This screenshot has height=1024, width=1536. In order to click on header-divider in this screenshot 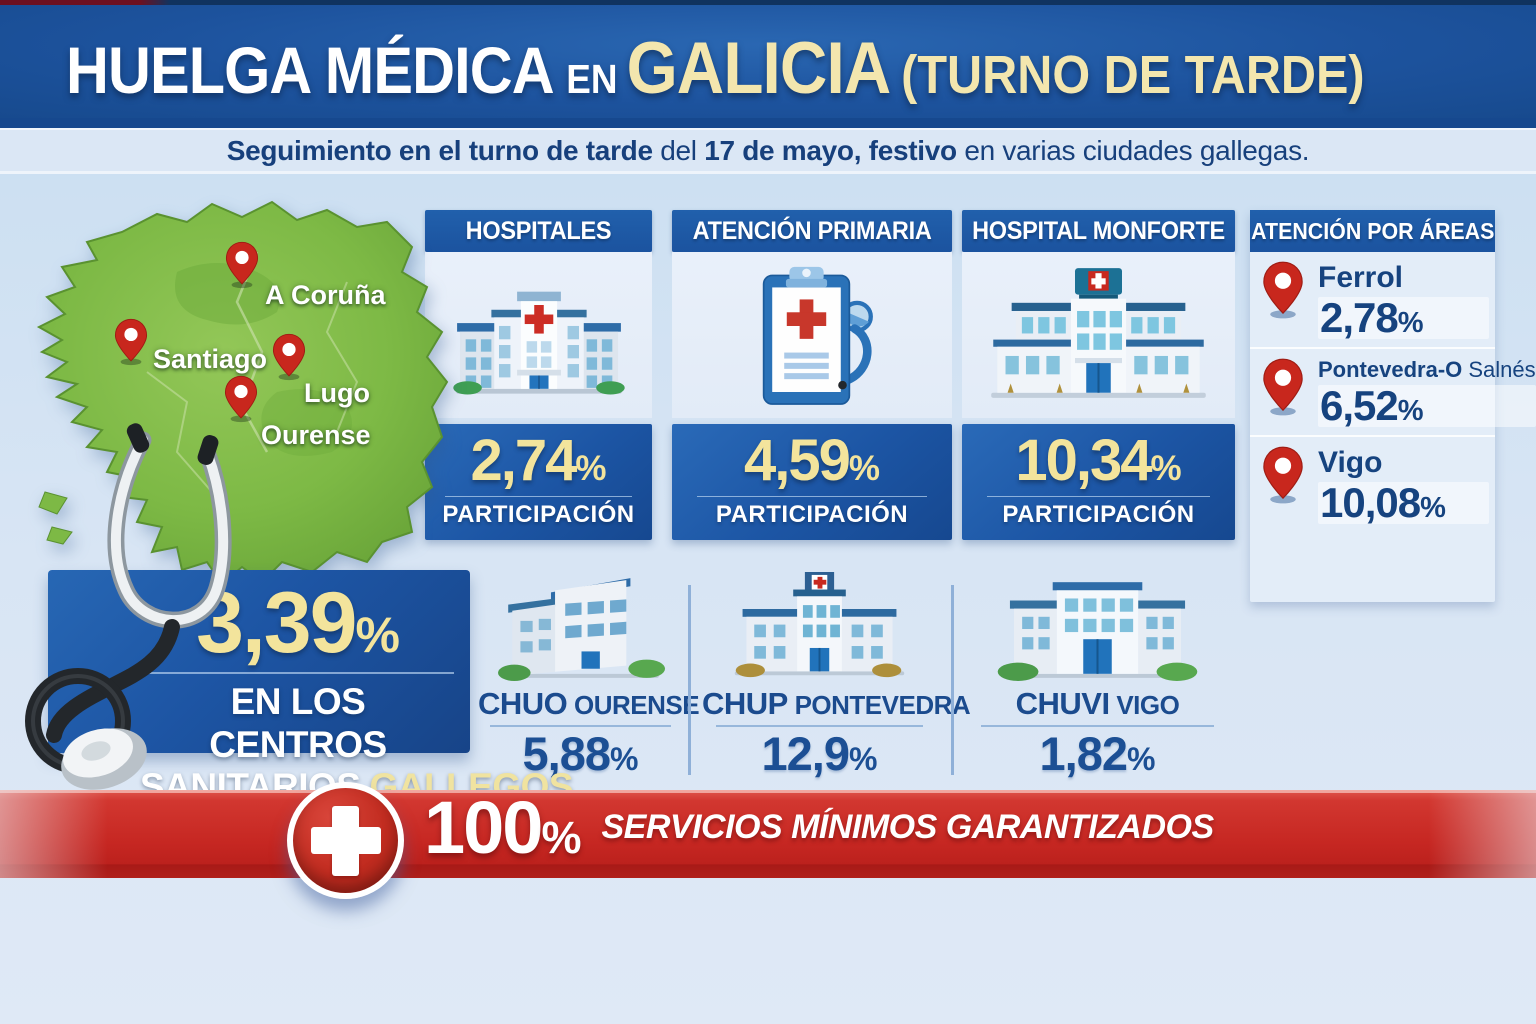, I will do `click(768, 123)`.